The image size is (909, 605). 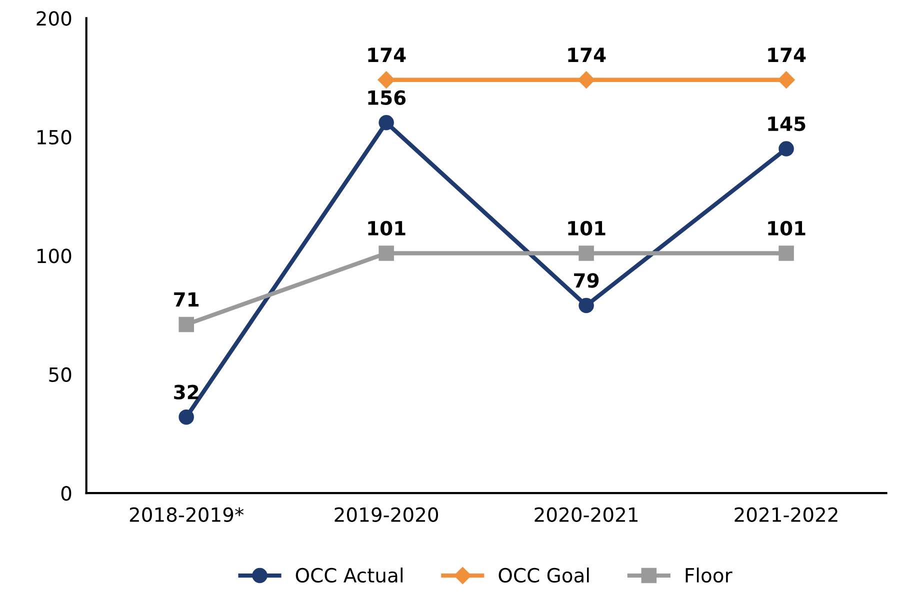 I want to click on data-label: 156, so click(x=387, y=97).